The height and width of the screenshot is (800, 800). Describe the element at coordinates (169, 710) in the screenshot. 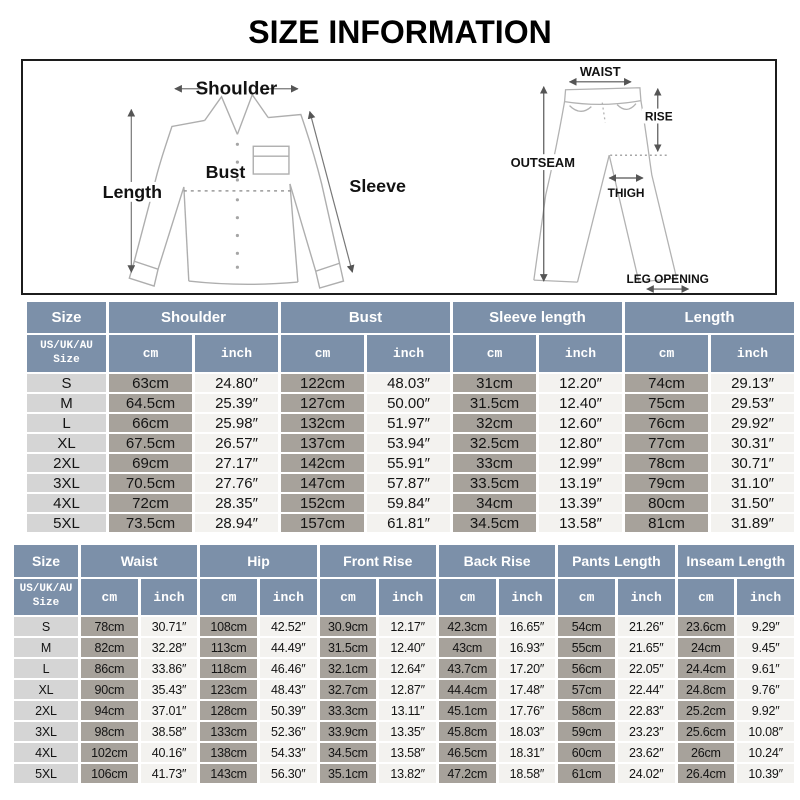

I see `inch-value: 37.01″` at that location.